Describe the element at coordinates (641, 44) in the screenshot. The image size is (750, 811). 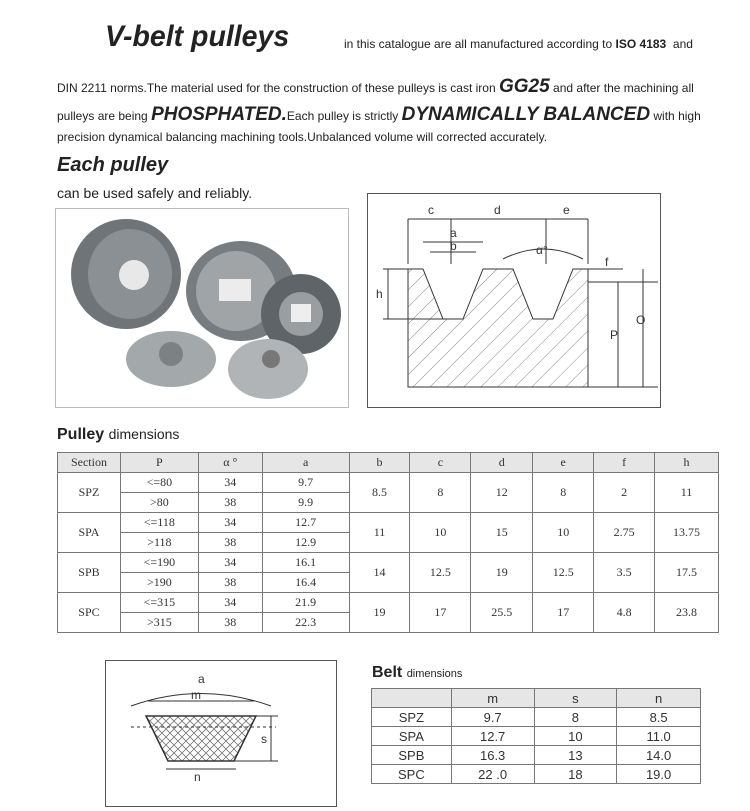
I see `iso-standard: ISO 4183` at that location.